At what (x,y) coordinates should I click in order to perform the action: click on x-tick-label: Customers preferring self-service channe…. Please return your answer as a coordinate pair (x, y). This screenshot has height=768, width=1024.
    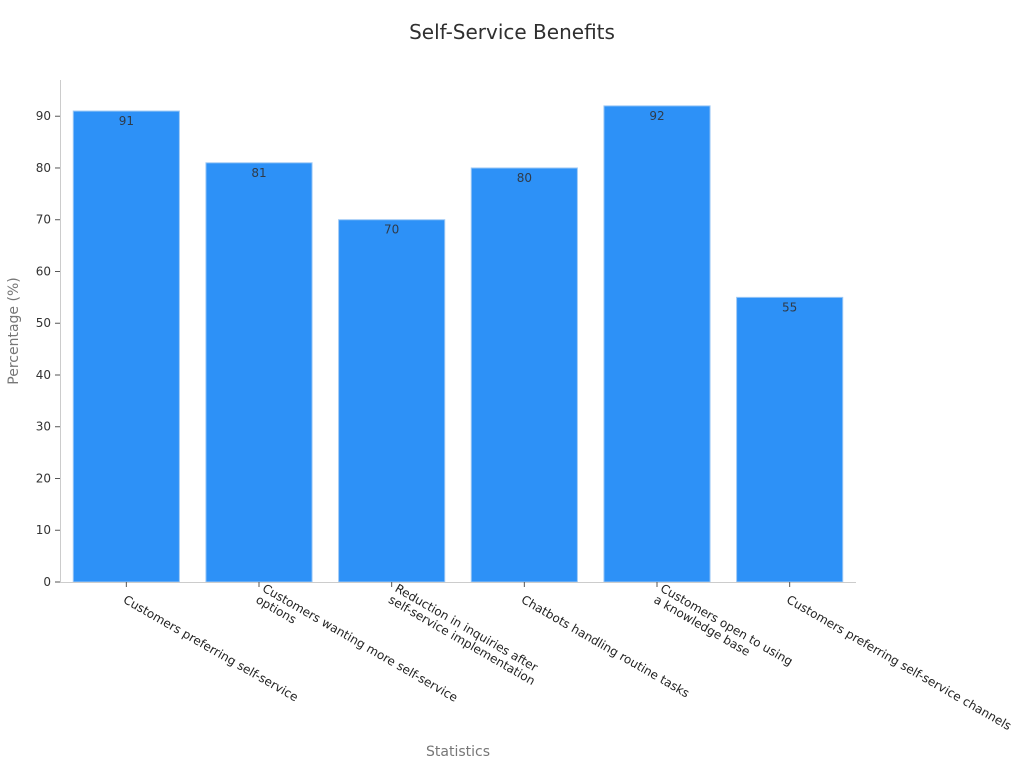
    Looking at the image, I should click on (899, 662).